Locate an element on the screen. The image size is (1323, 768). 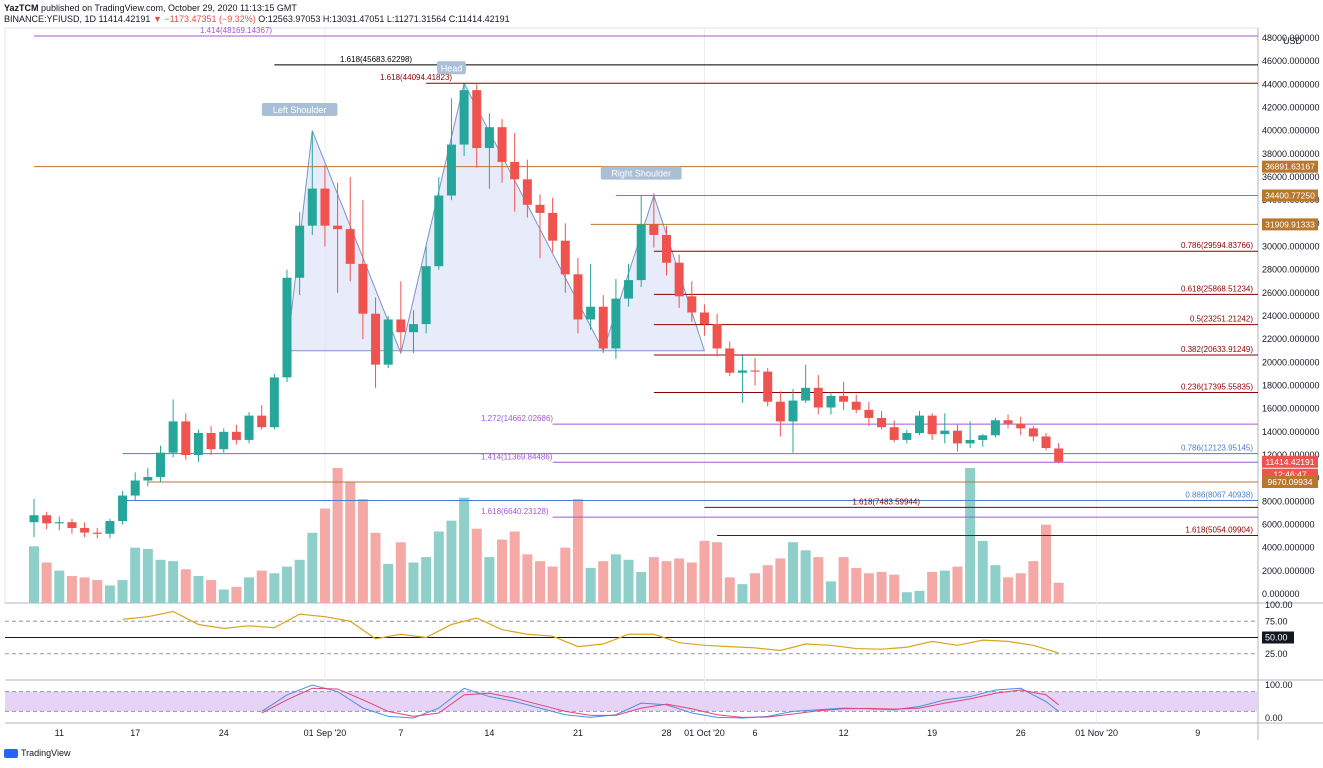
time-tick-label: 7 is located at coordinates (400, 733).